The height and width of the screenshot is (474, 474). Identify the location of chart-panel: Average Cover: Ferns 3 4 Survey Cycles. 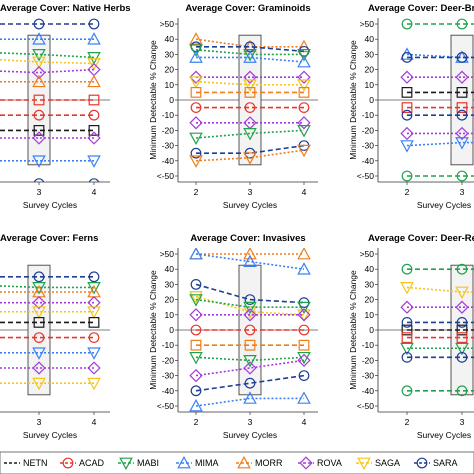
(55, 336).